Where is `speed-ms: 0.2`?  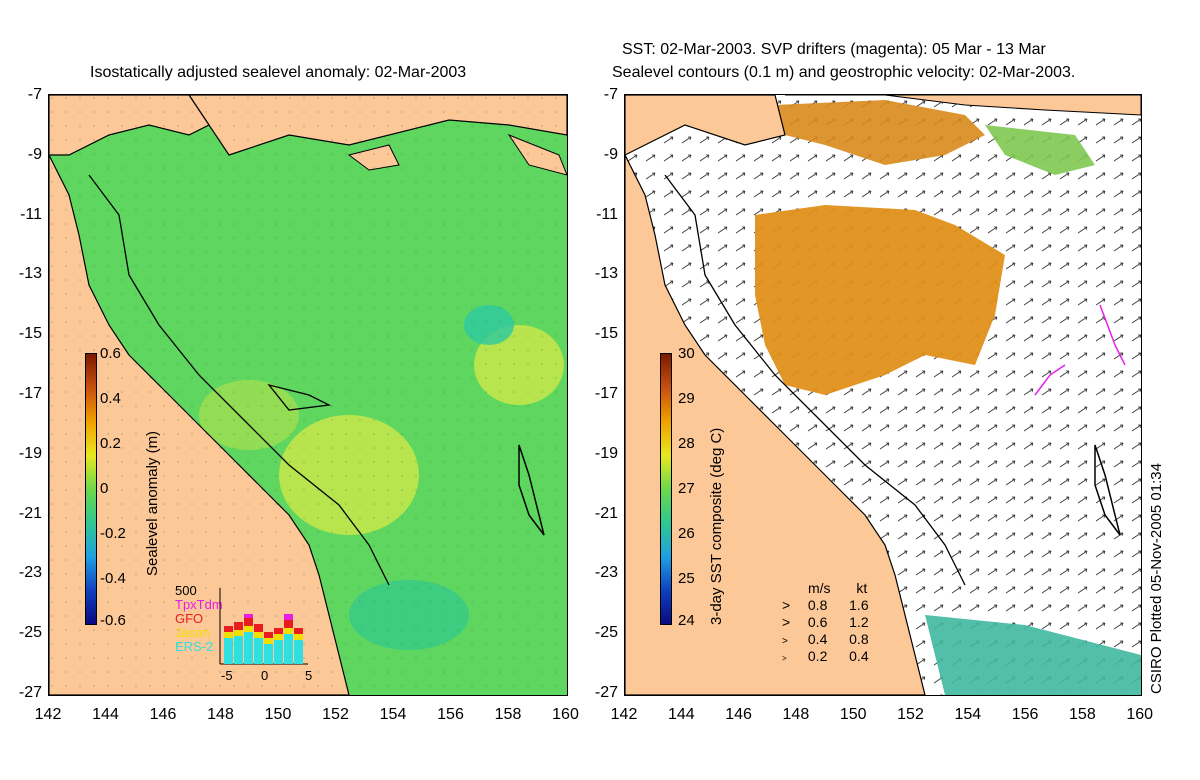 speed-ms: 0.2 is located at coordinates (817, 656).